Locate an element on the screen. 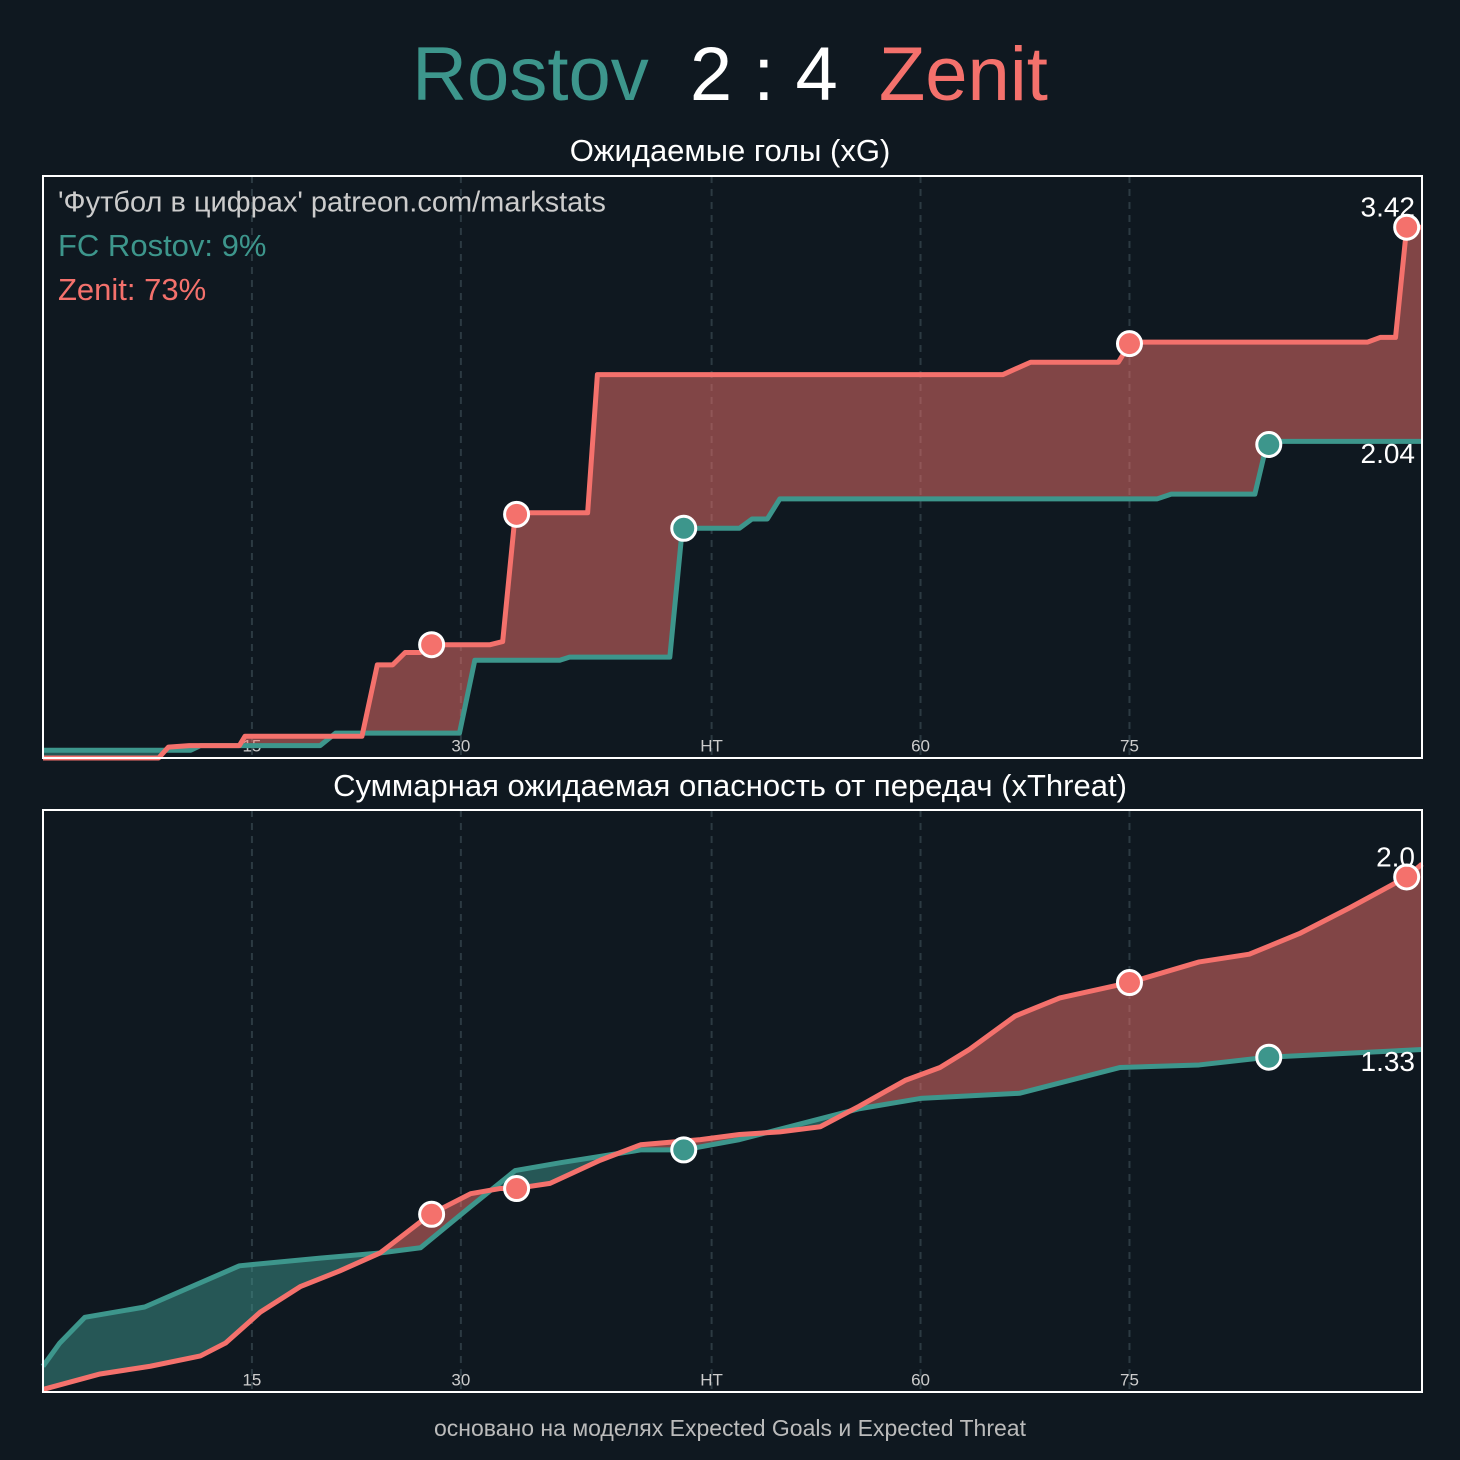 This screenshot has width=1460, height=1460. watermark: 'Футбол в цифрах' patreon.com/markstats is located at coordinates (332, 203).